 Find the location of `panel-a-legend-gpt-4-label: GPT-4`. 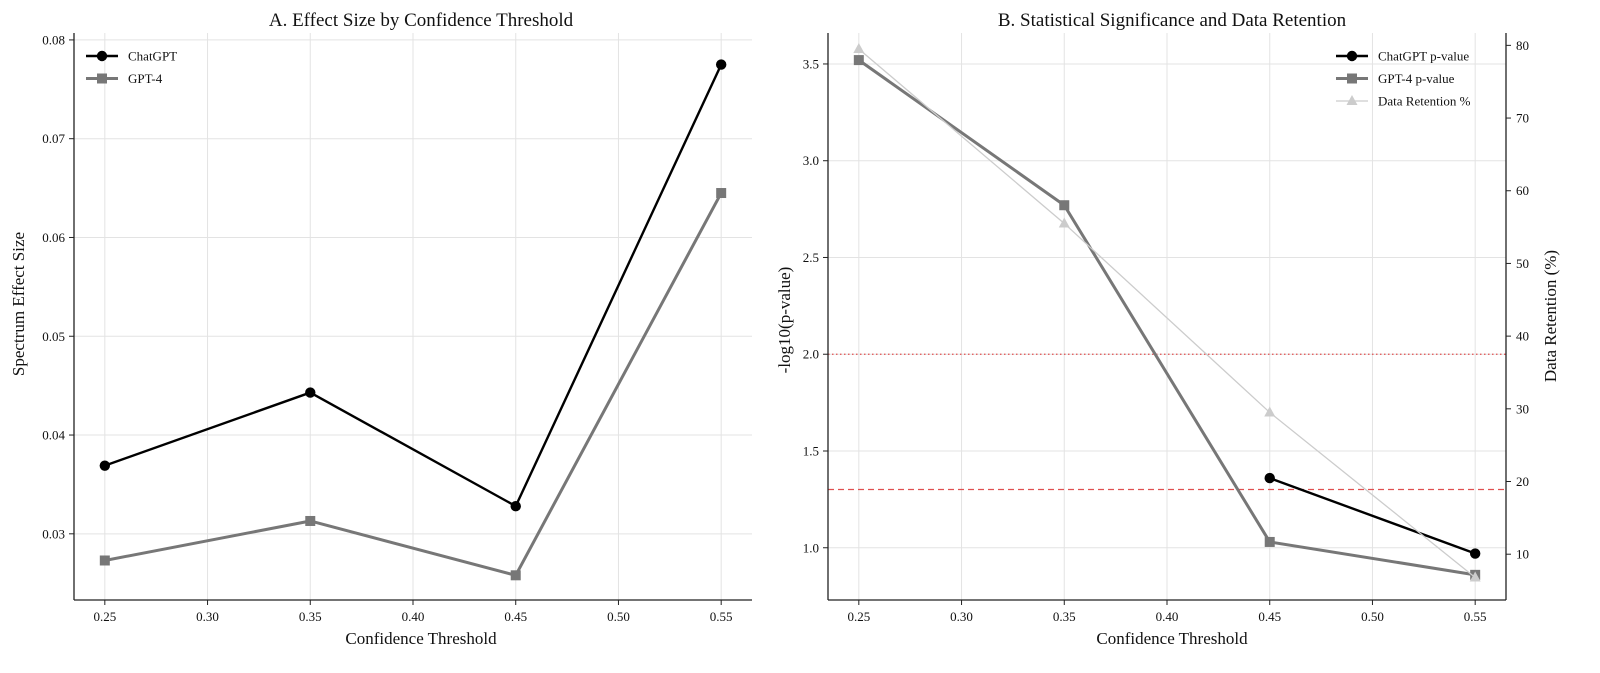

panel-a-legend-gpt-4-label: GPT-4 is located at coordinates (145, 78).